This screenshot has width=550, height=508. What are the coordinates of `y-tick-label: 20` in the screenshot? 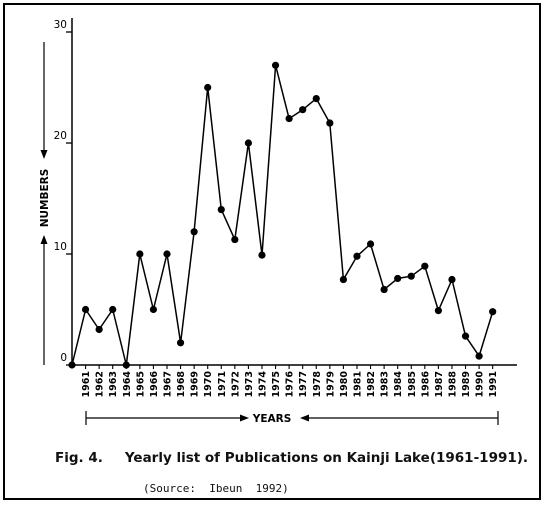 It's located at (60, 136).